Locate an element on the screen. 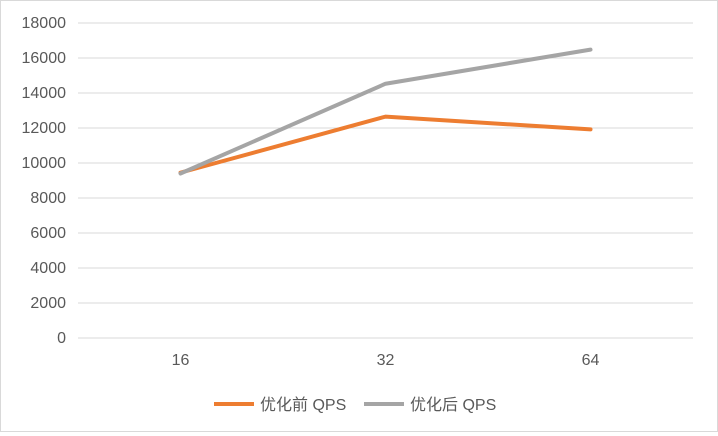 The height and width of the screenshot is (436, 718). x-tick-label: 32 is located at coordinates (386, 360).